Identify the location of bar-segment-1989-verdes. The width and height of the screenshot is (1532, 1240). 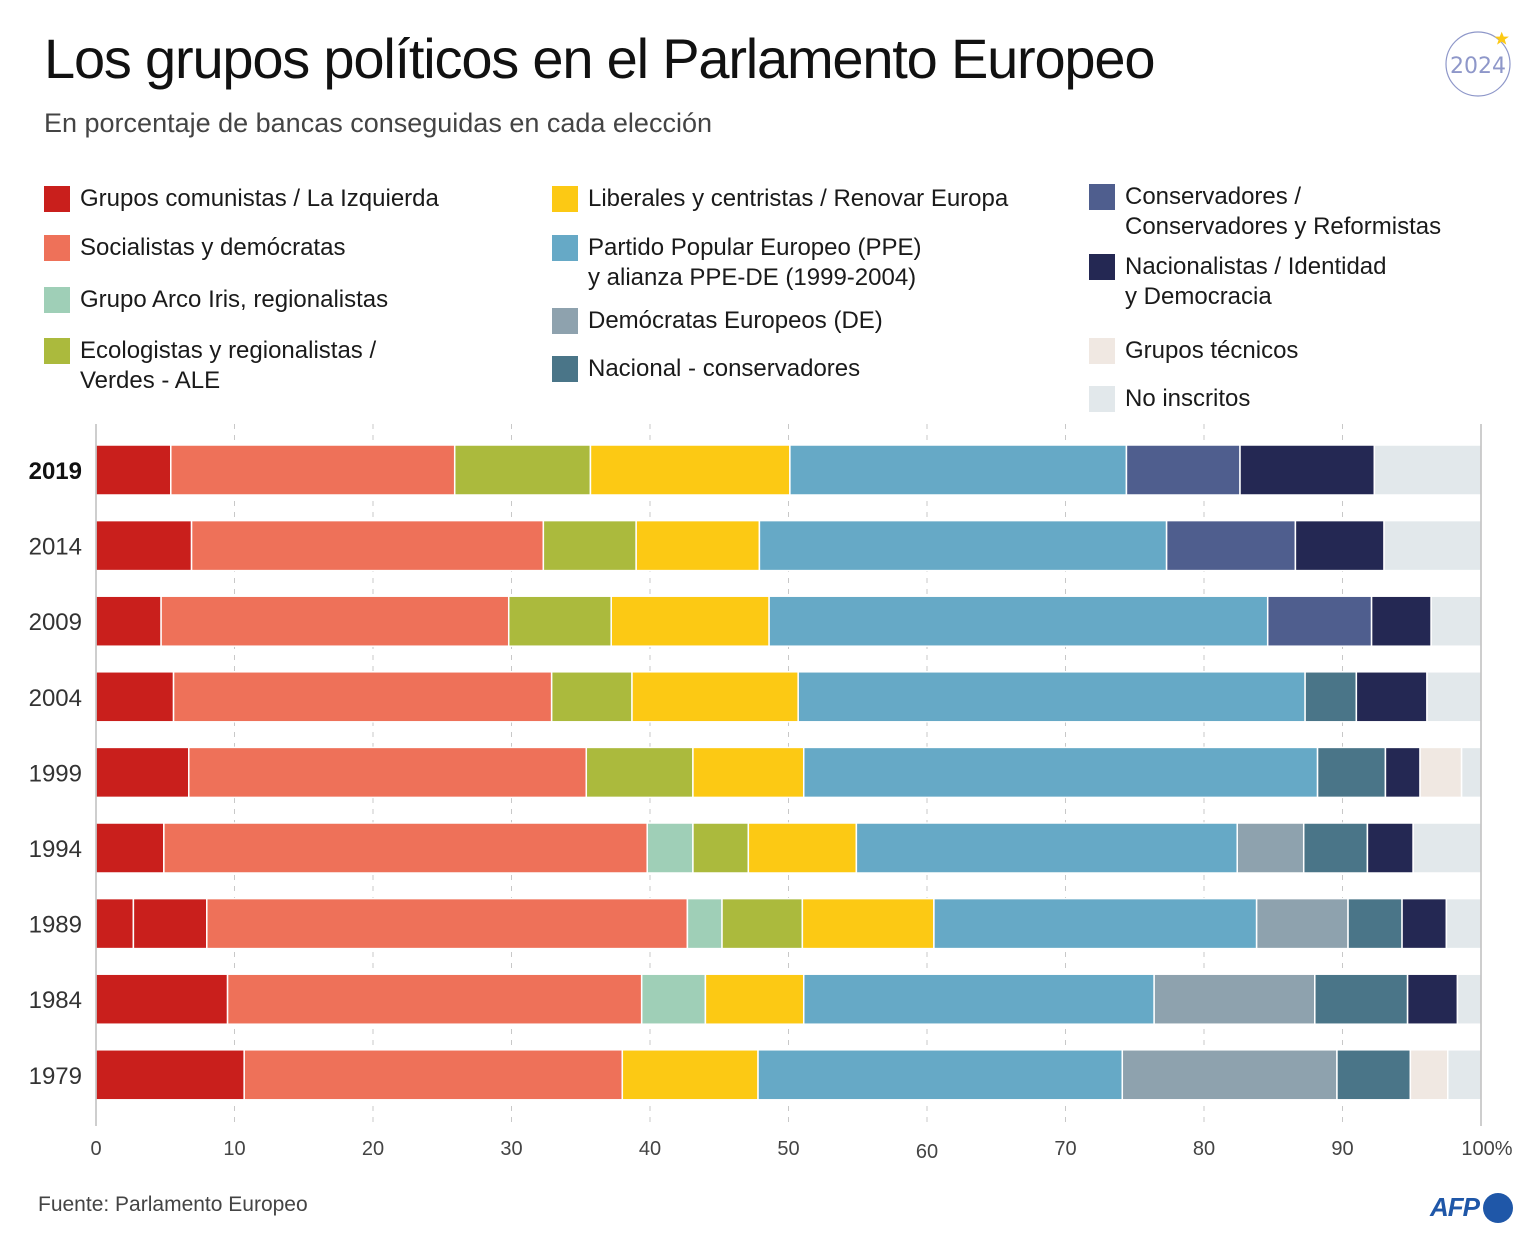
(762, 923).